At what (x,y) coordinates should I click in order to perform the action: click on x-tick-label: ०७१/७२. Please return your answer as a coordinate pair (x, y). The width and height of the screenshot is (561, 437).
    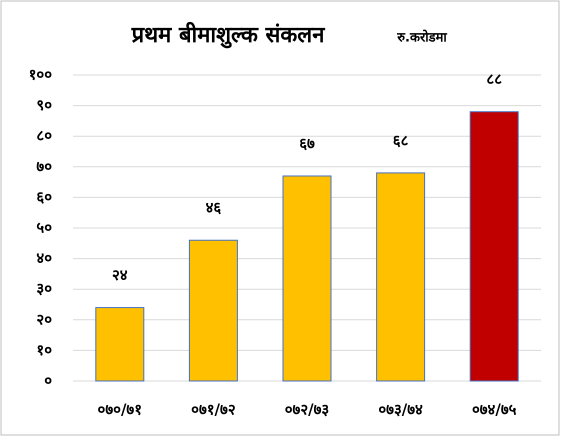
    Looking at the image, I should click on (213, 410).